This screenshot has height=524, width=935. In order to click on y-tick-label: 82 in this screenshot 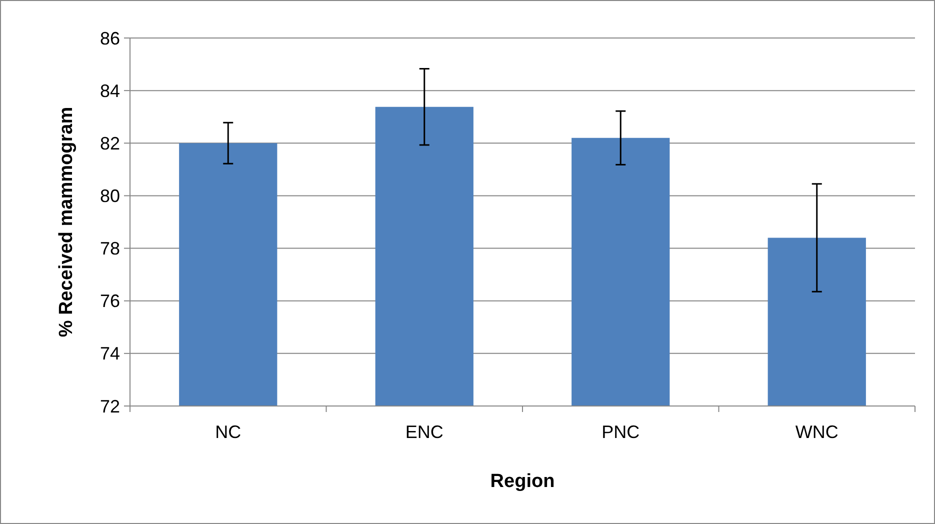, I will do `click(110, 143)`.